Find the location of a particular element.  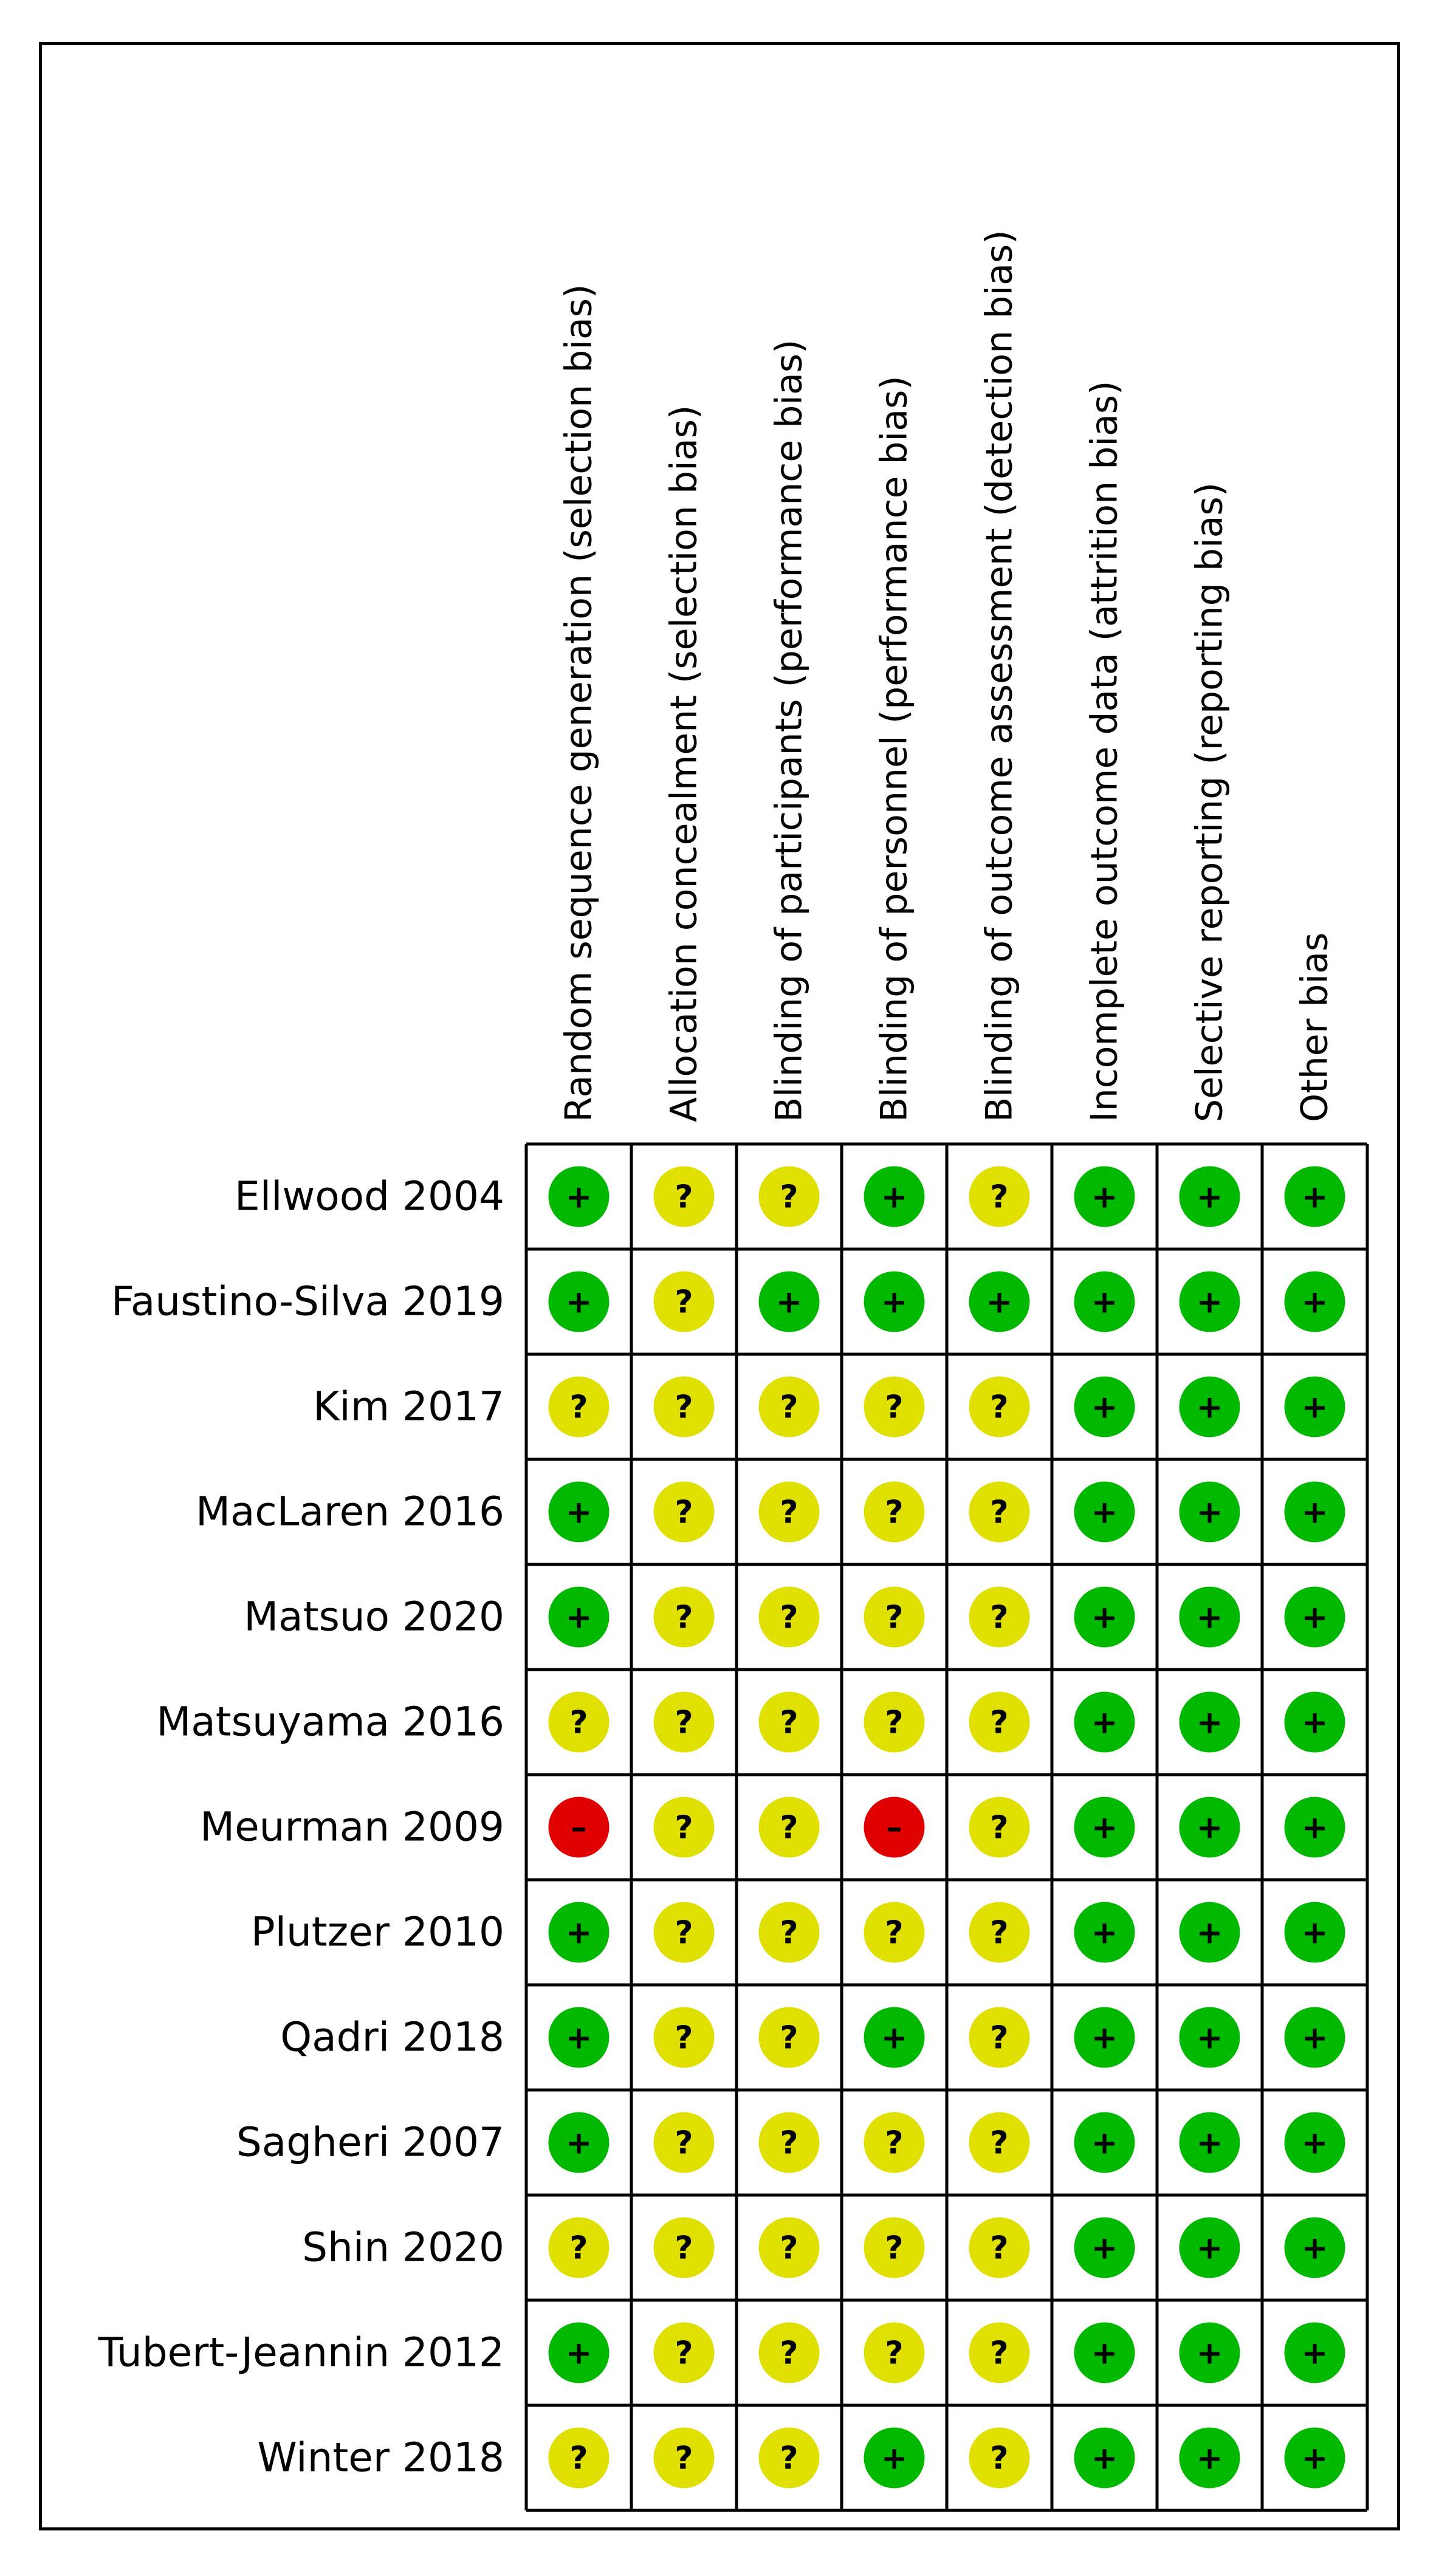

column-label: Allocation concealment (selection bias) is located at coordinates (684, 763).